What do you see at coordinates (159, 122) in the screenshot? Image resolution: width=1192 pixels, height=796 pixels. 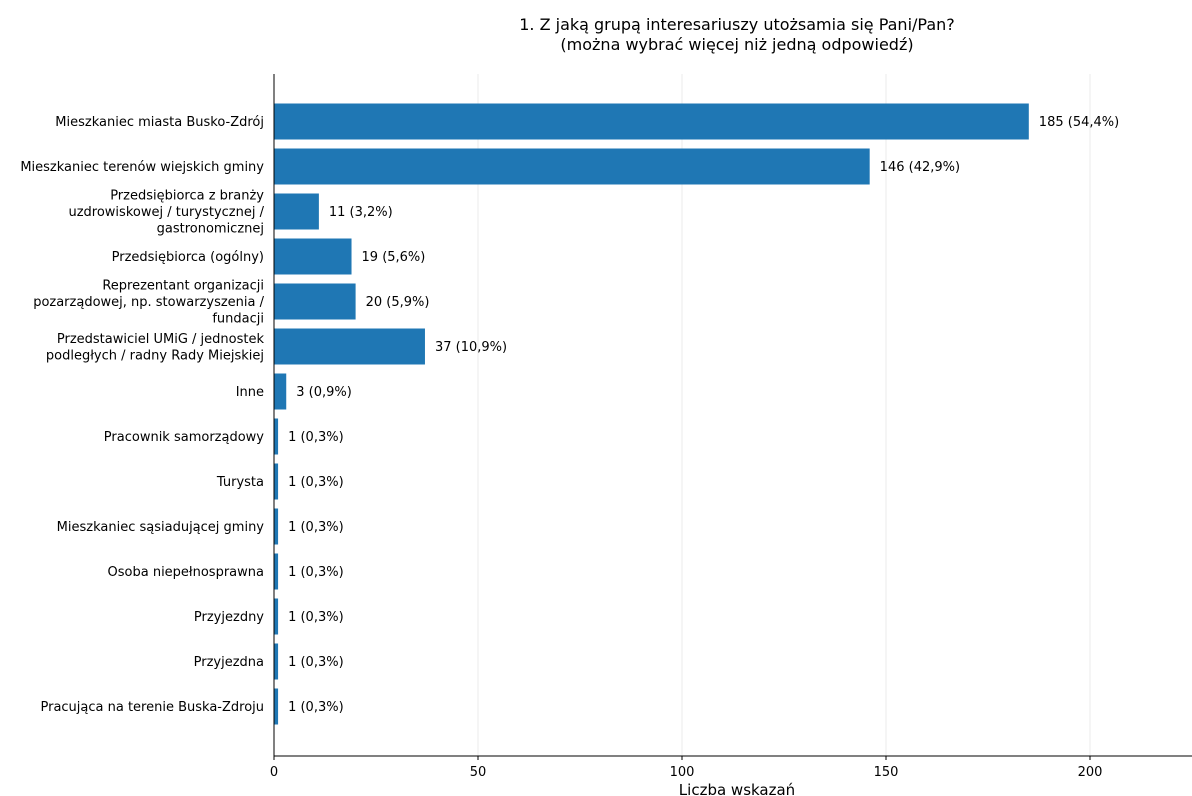 I see `category-label: Mieszkaniec miasta Busko-Zdrój` at bounding box center [159, 122].